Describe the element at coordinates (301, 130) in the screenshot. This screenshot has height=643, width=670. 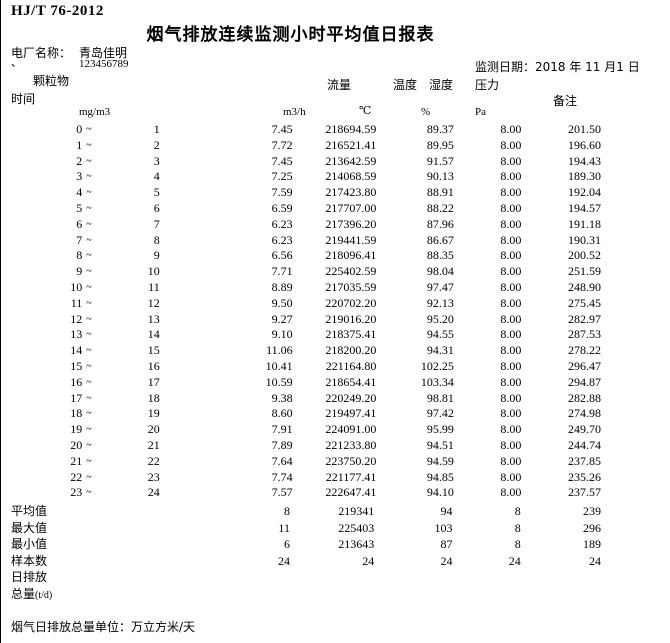
I see `table-row: 0 ~1 7.45 218694.59 89.37 8.00 201.50` at that location.